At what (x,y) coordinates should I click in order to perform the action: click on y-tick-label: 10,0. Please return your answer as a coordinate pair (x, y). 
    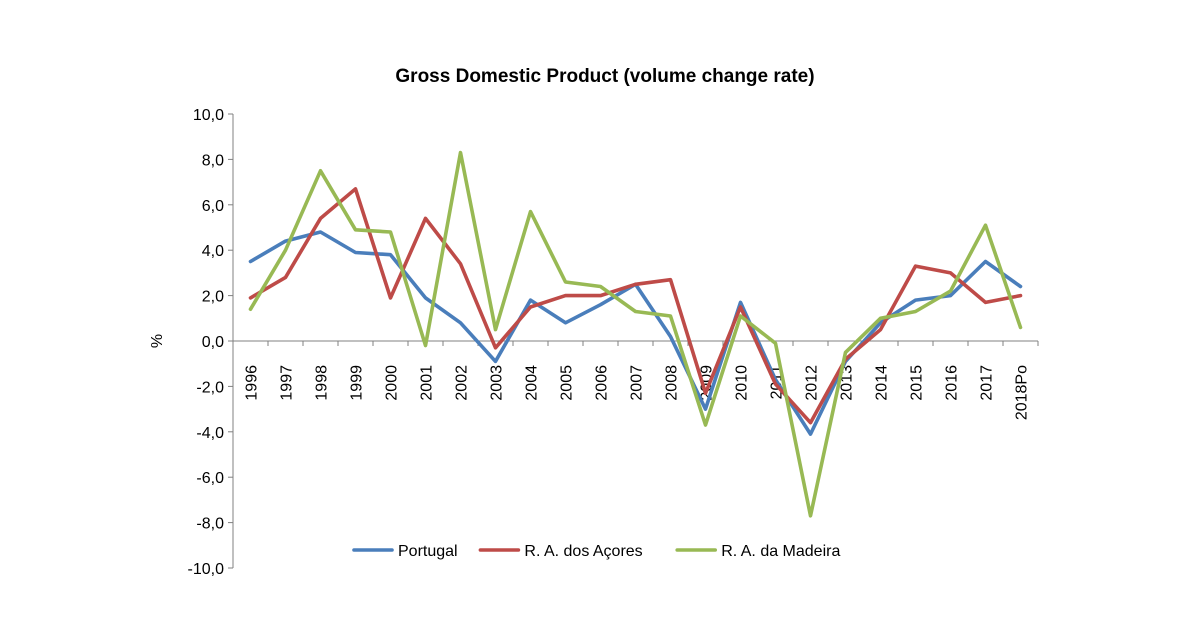
    Looking at the image, I should click on (208, 115).